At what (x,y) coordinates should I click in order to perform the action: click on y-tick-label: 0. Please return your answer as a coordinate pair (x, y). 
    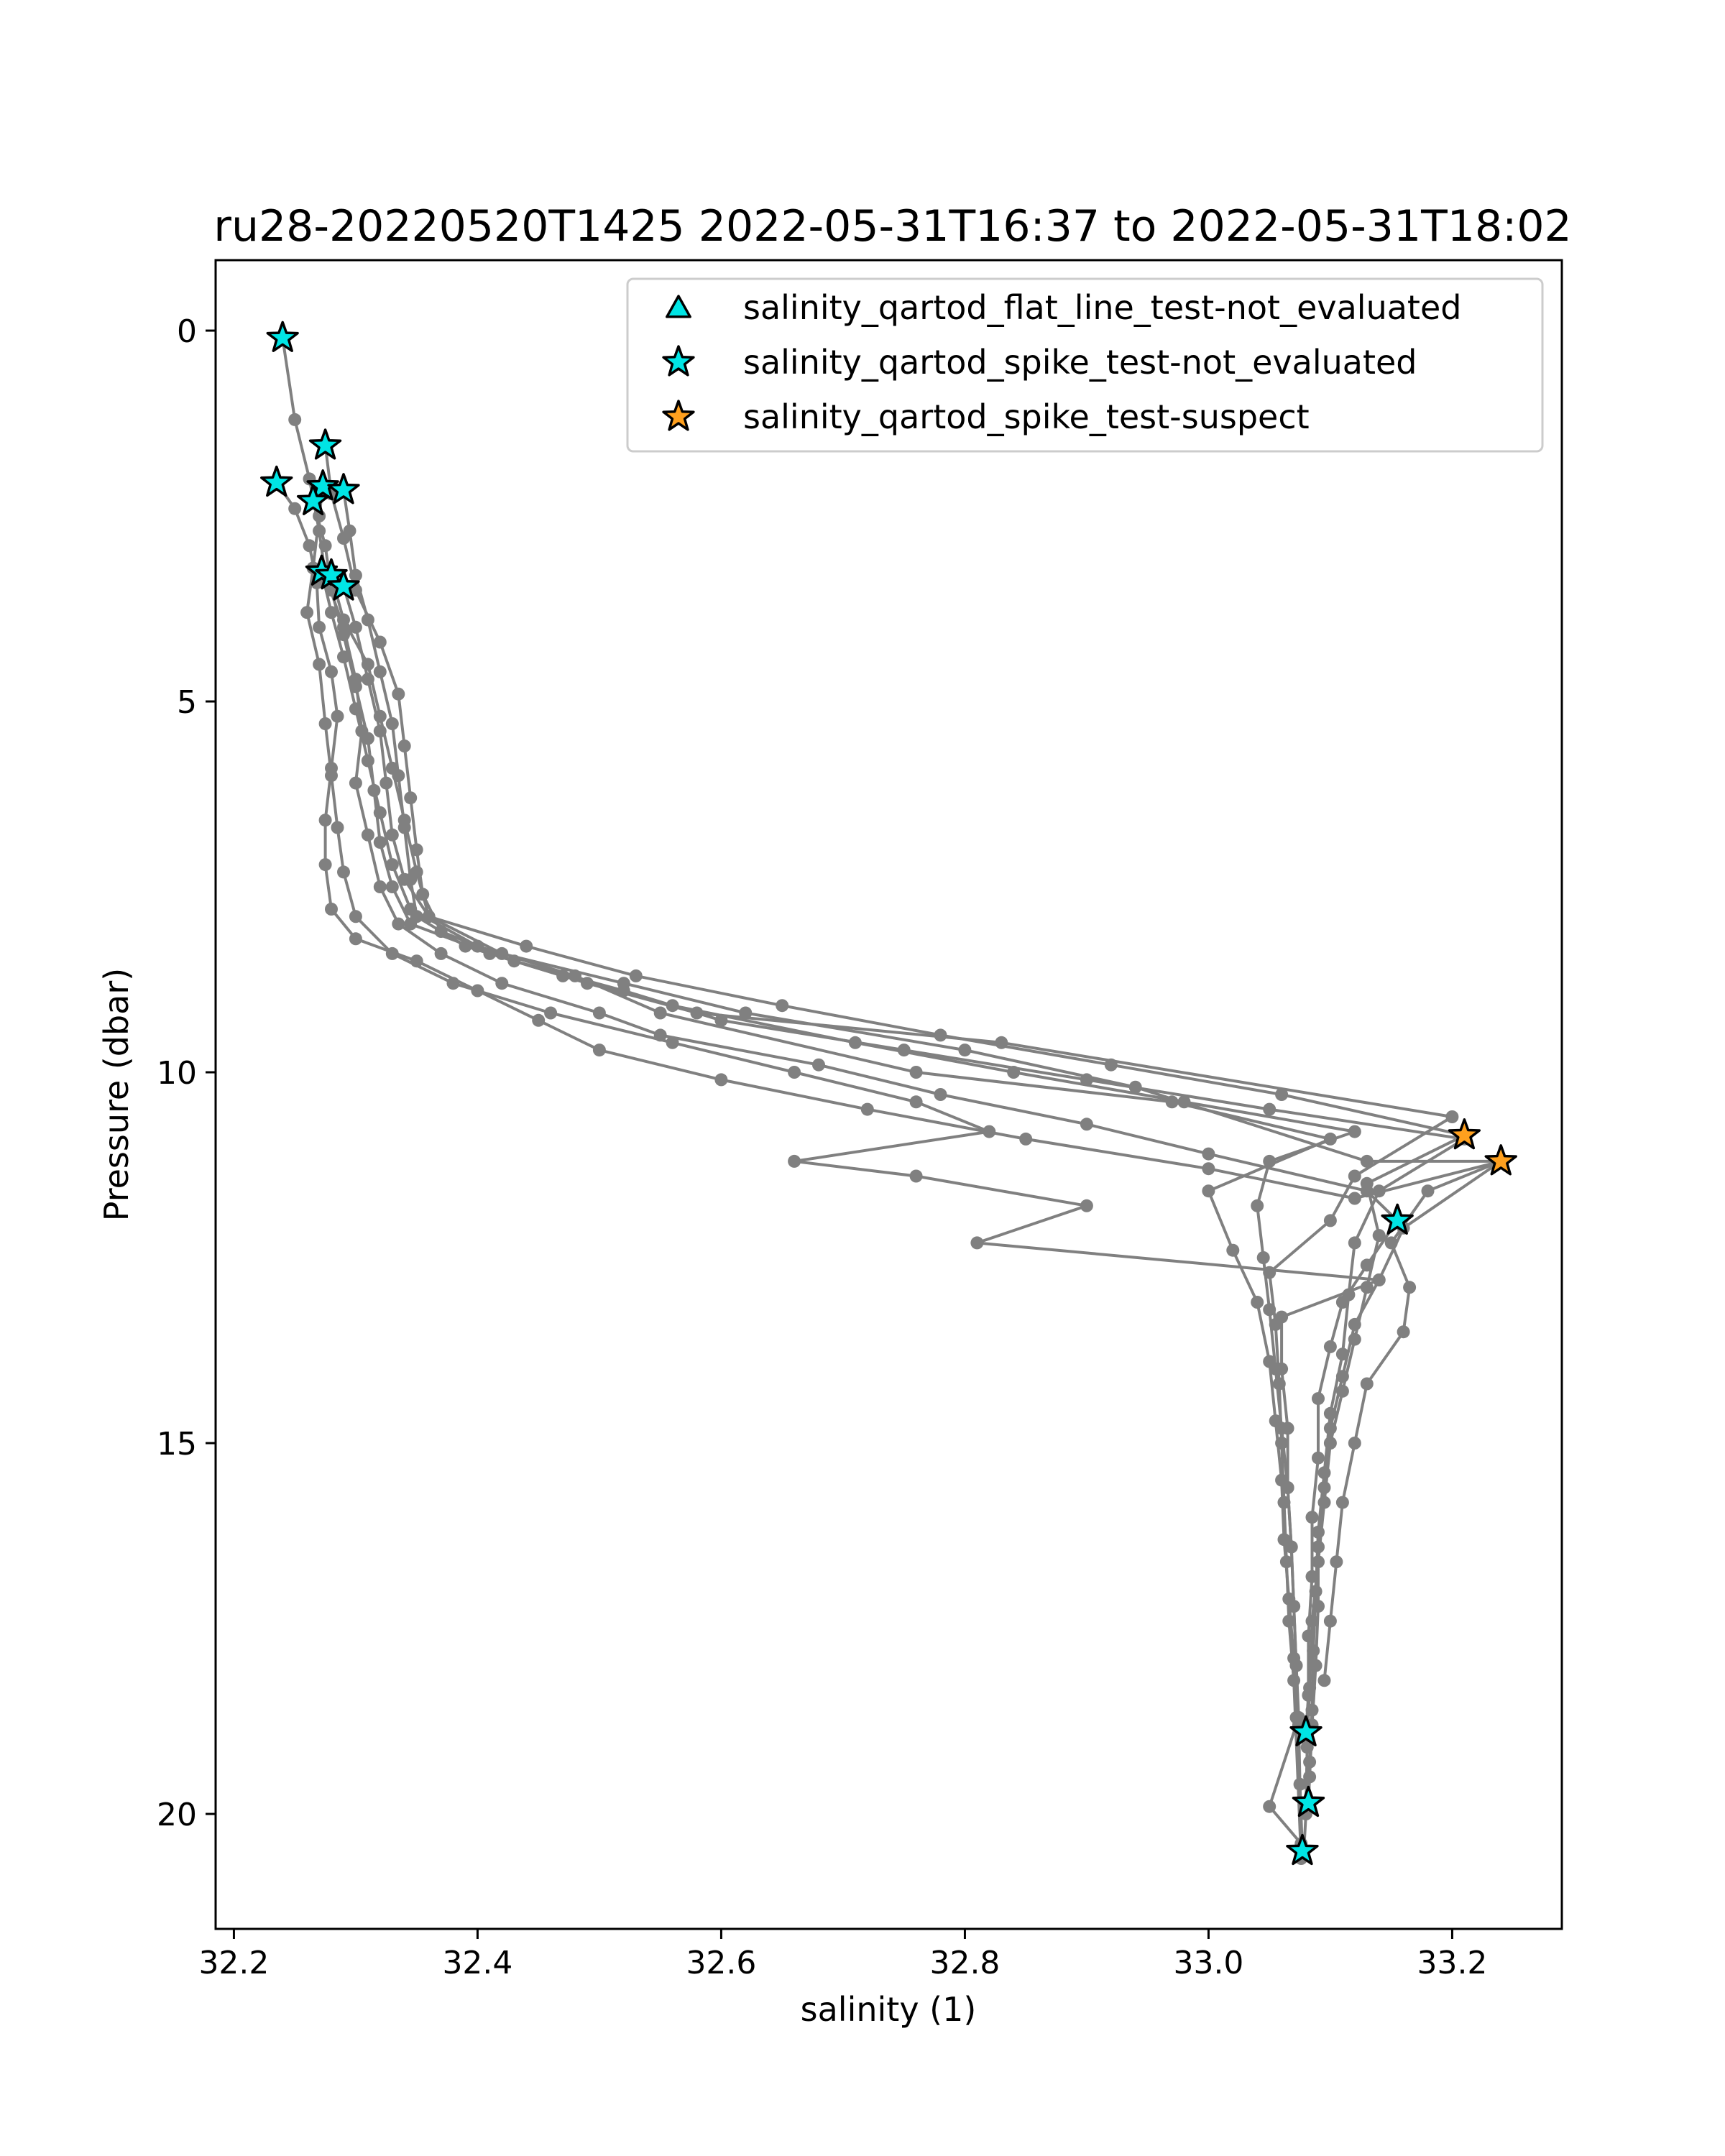
    Looking at the image, I should click on (187, 331).